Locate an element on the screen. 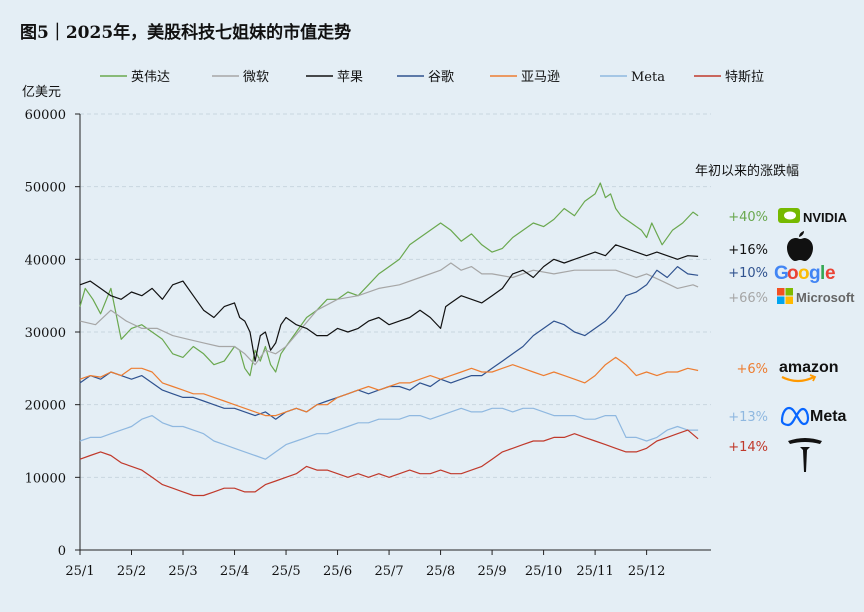 This screenshot has width=864, height=612. meta-wordmark: Meta is located at coordinates (828, 416).